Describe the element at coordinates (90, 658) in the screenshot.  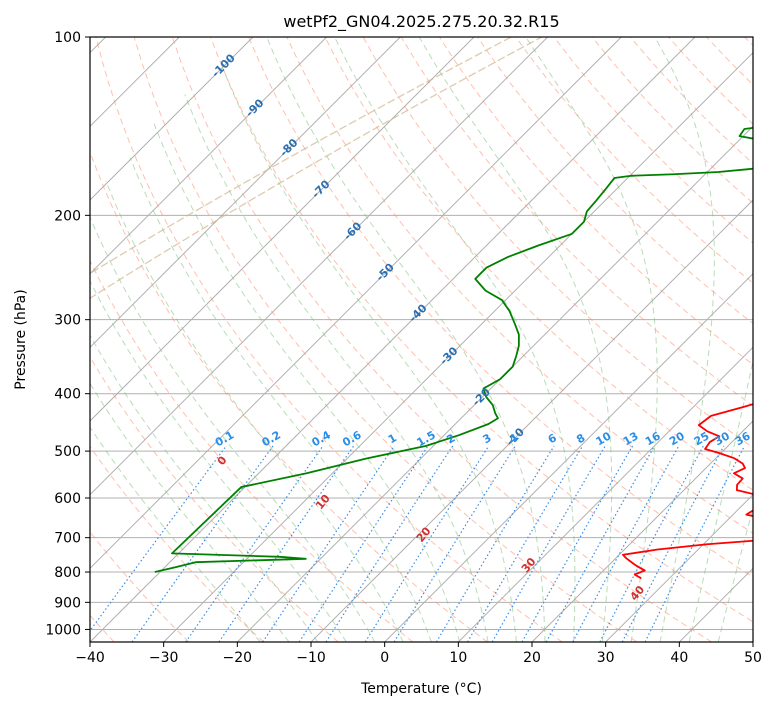
I see `x-tick-label: −40` at that location.